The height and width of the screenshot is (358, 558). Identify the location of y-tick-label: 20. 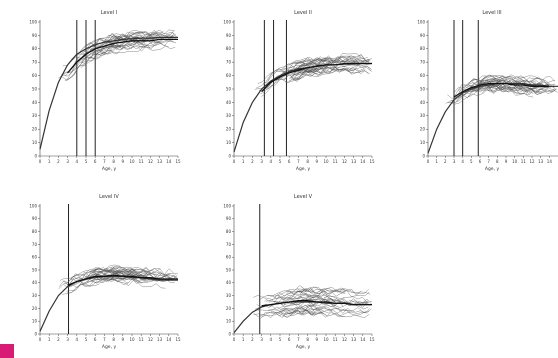
(423, 129).